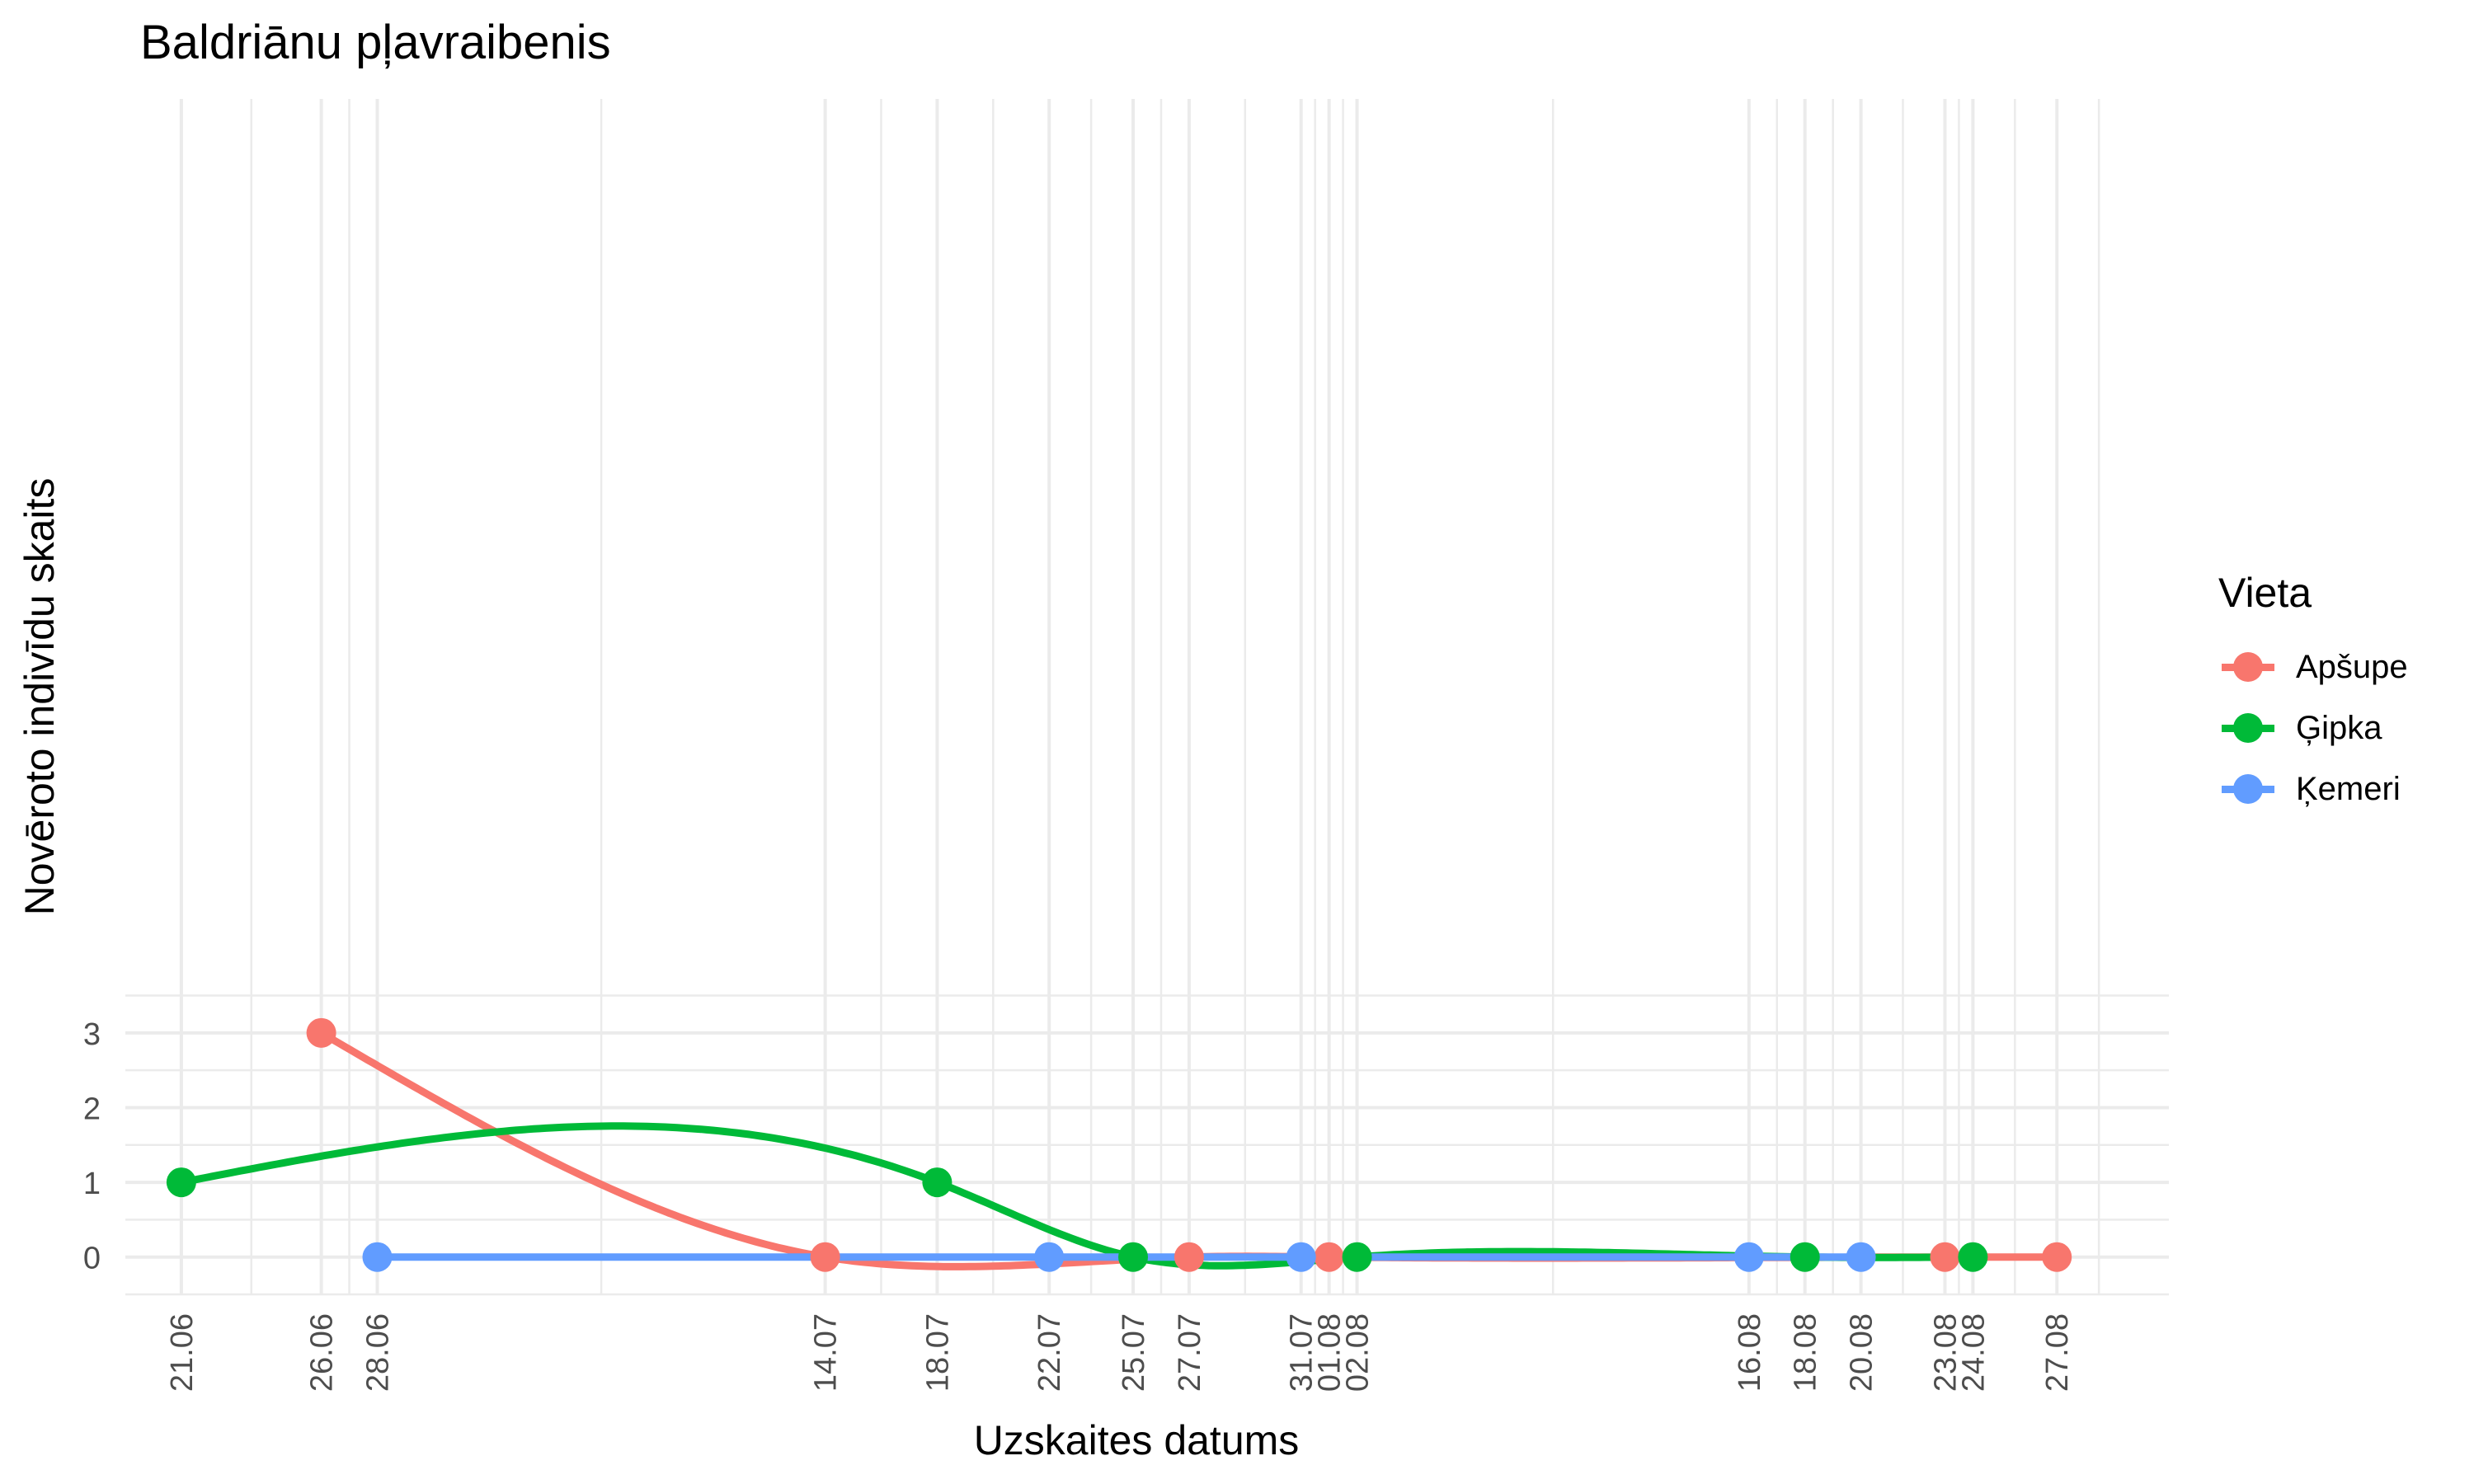 This screenshot has width=2474, height=1484. What do you see at coordinates (92, 1034) in the screenshot?
I see `y-tick-label: 3` at bounding box center [92, 1034].